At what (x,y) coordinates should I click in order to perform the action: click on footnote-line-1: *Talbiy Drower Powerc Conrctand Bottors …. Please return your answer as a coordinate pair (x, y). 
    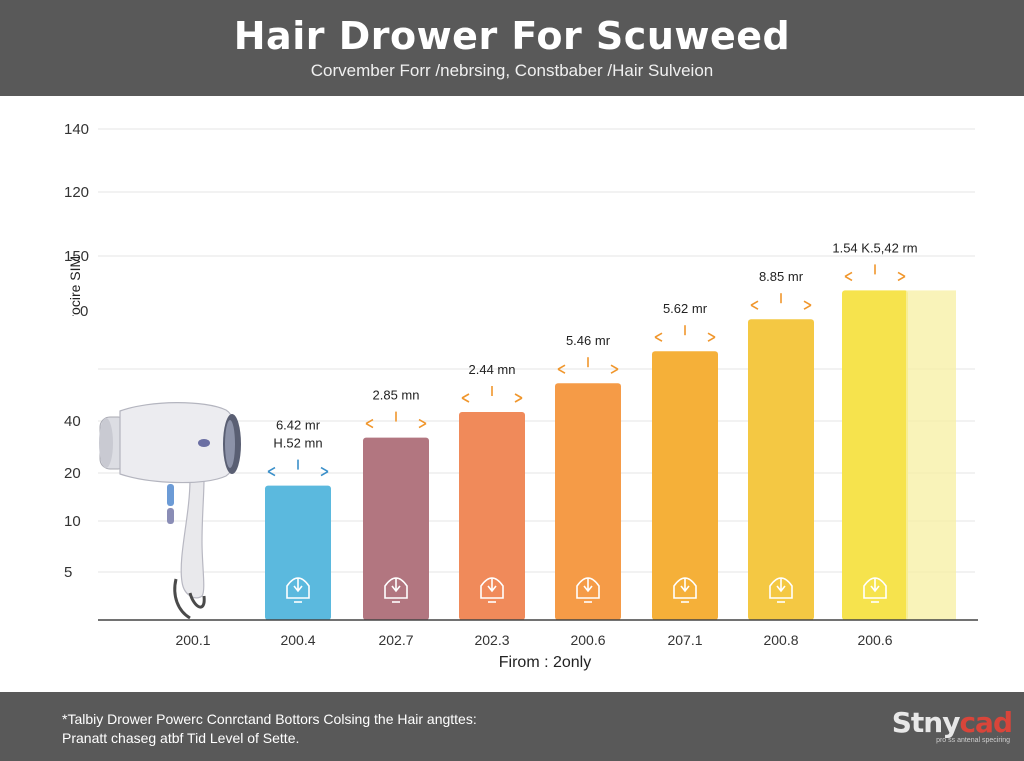
    Looking at the image, I should click on (269, 719).